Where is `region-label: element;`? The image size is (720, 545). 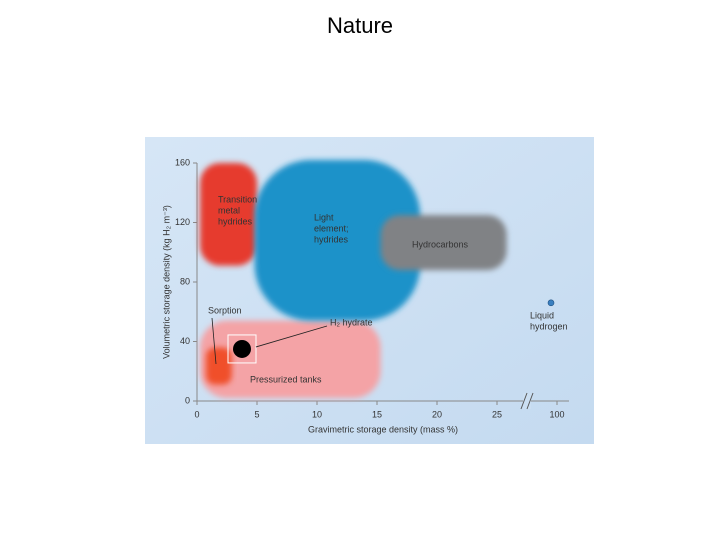 region-label: element; is located at coordinates (331, 228).